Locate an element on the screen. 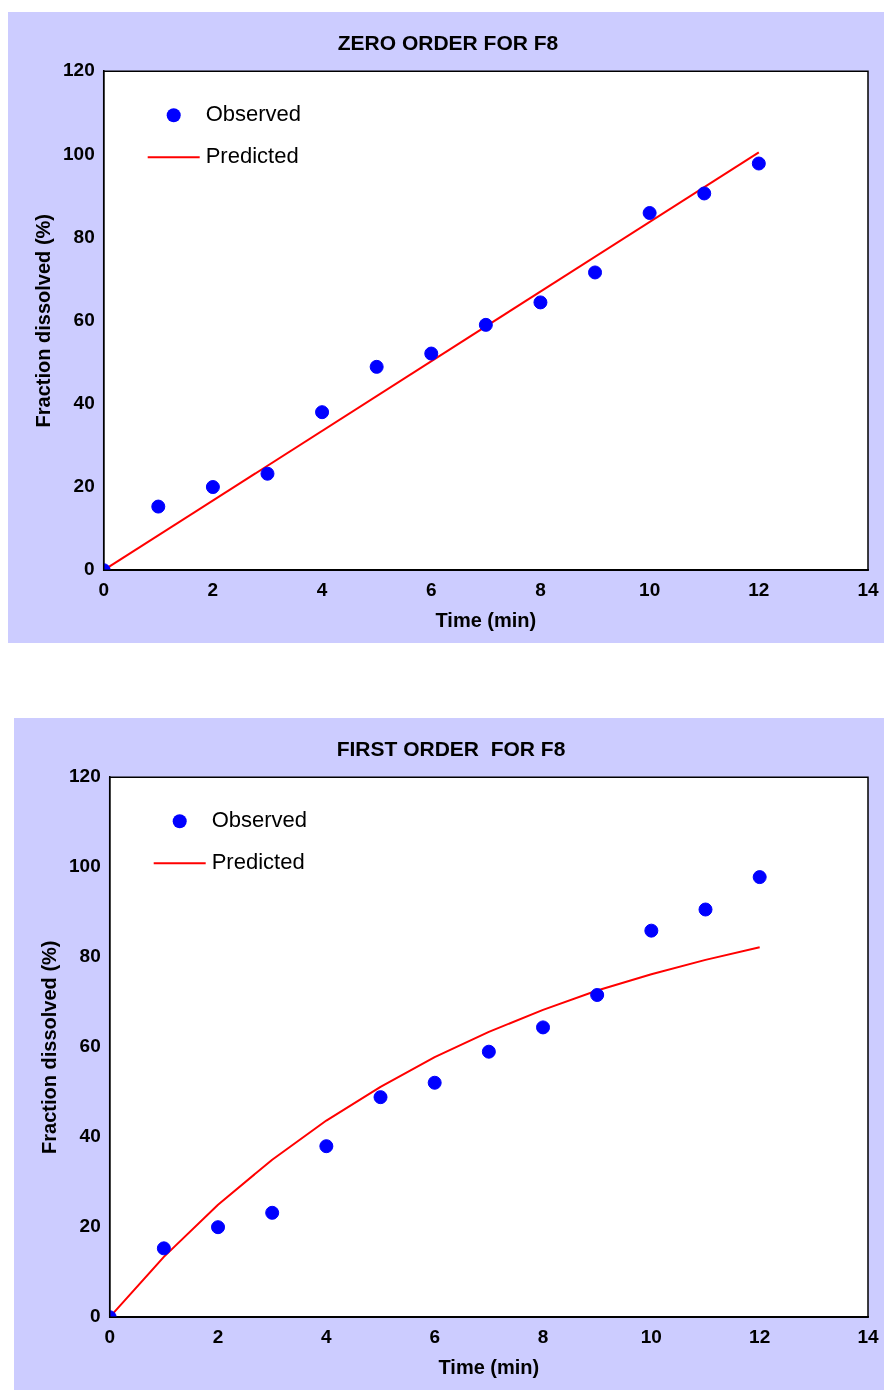 The image size is (884, 1390). chart-title: ZERO ORDER FOR F8 is located at coordinates (448, 43).